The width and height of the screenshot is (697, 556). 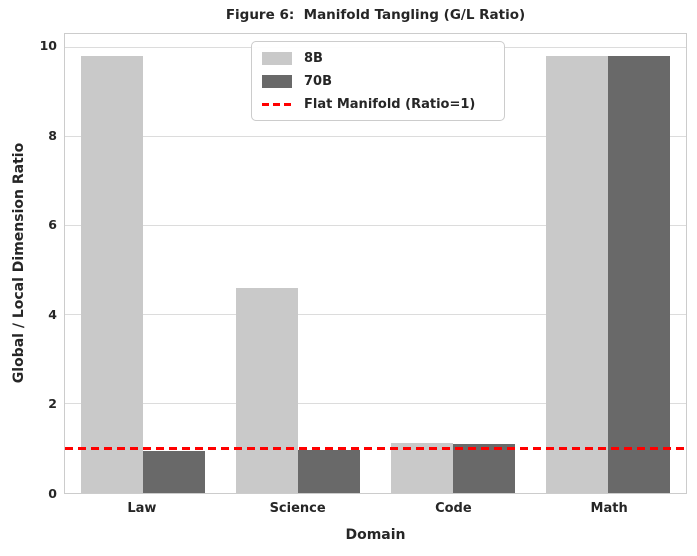 What do you see at coordinates (52, 135) in the screenshot?
I see `y-tick-8: 8` at bounding box center [52, 135].